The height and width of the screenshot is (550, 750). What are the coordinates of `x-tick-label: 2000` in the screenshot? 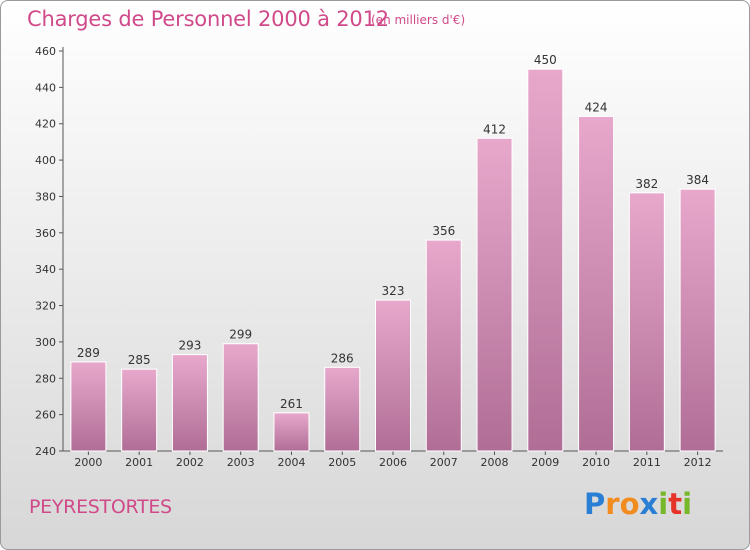 It's located at (88, 462).